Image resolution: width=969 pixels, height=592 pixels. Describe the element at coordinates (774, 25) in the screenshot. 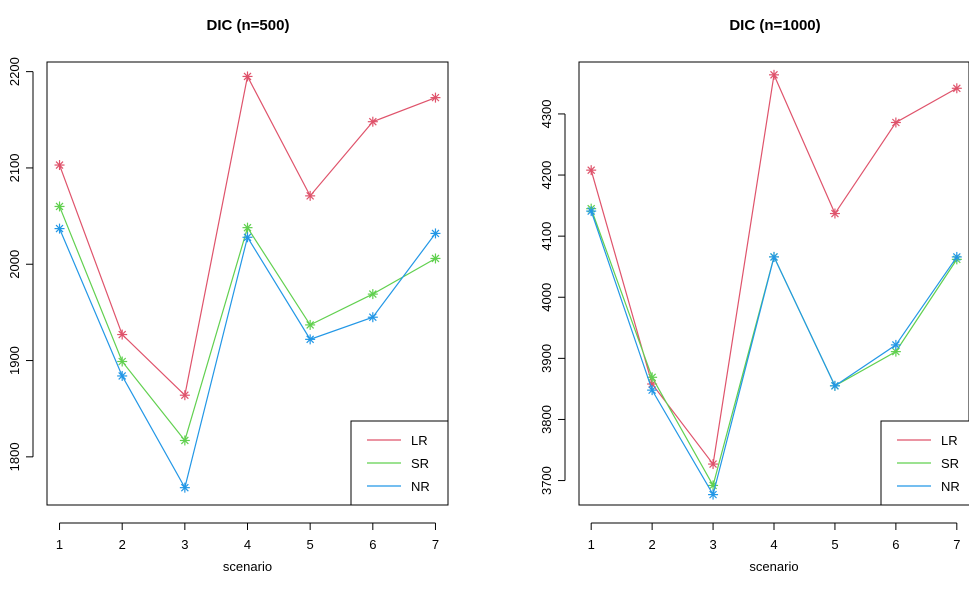

I see `chart-title: DIC (n=1000)` at that location.